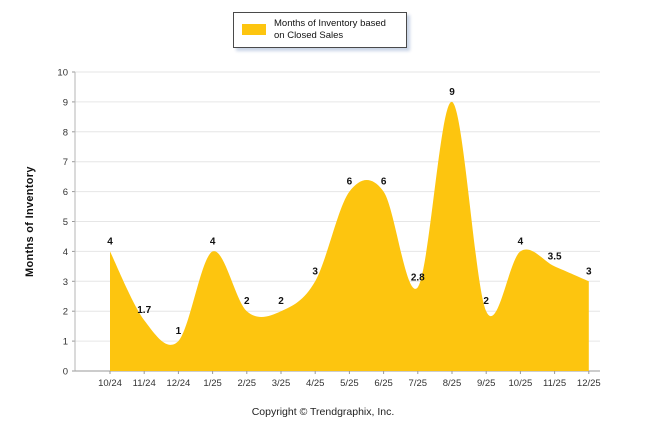 The image size is (646, 434). Describe the element at coordinates (383, 383) in the screenshot. I see `svg-text: 6/25` at that location.